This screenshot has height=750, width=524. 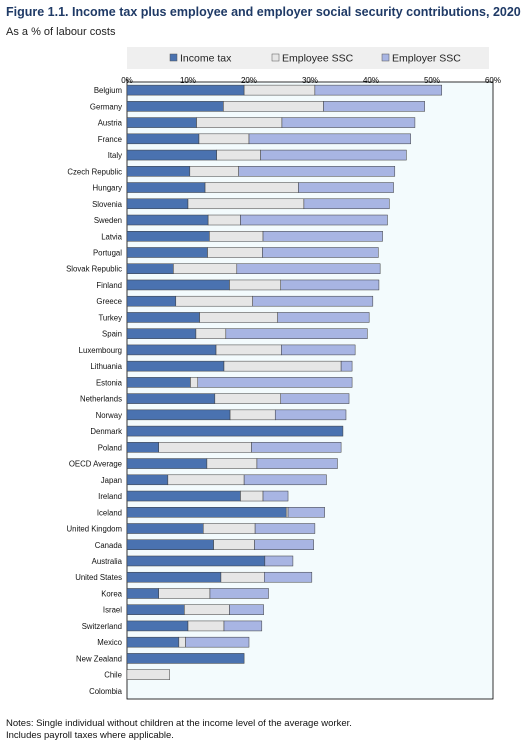 What do you see at coordinates (308, 268) in the screenshot?
I see `bar-slovak-republic-employer-ssc` at bounding box center [308, 268].